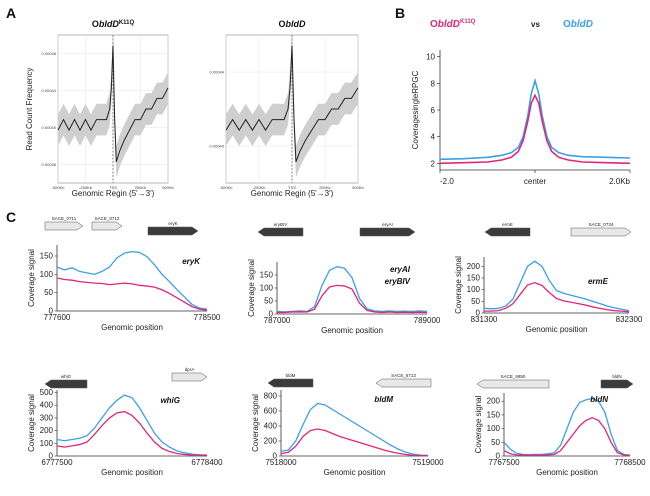 The width and height of the screenshot is (650, 496). What do you see at coordinates (616, 376) in the screenshot?
I see `gene-arrow-label: bldN` at bounding box center [616, 376].